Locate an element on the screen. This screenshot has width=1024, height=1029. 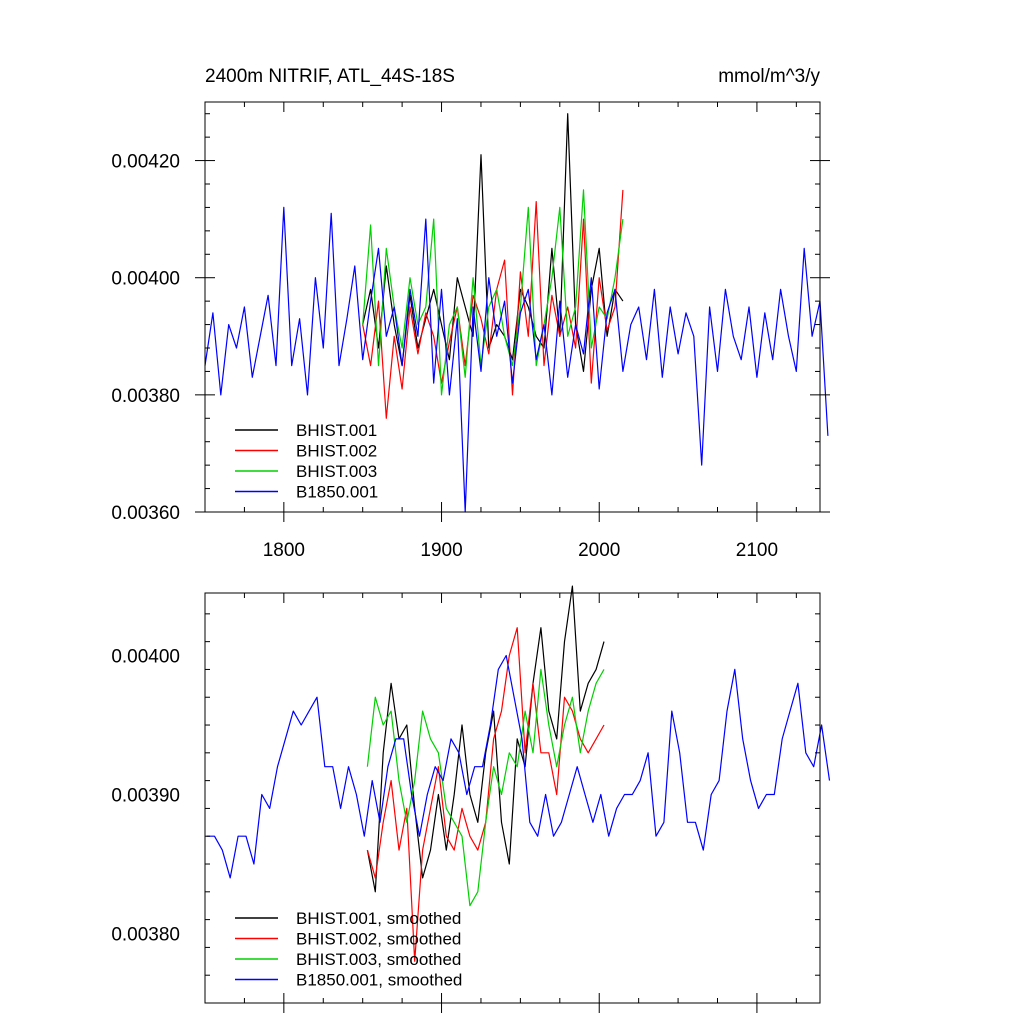
legend-label: BHIST.002 is located at coordinates (336, 451).